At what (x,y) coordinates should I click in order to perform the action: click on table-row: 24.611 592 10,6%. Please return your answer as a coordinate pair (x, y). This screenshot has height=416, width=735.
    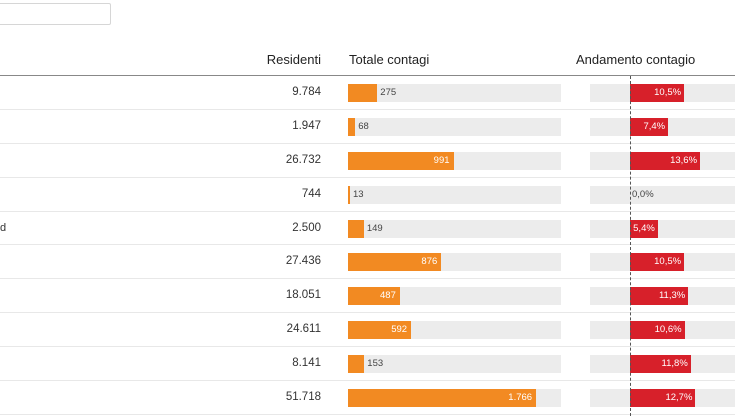
    Looking at the image, I should click on (367, 330).